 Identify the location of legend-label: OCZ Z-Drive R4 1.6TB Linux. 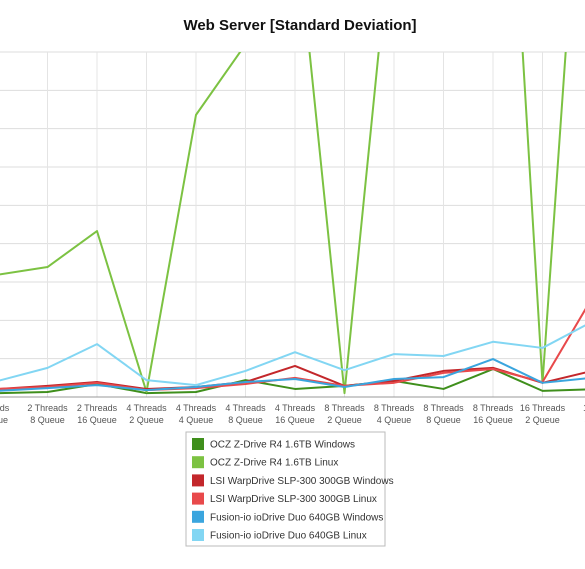
(274, 463).